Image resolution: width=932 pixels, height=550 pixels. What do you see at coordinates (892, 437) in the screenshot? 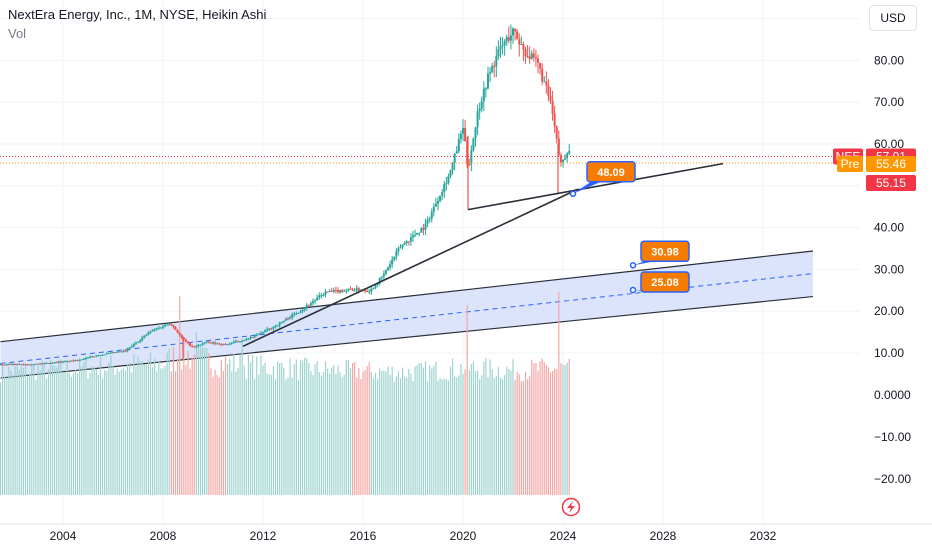
I see `volume-tick-label: −10.00` at bounding box center [892, 437].